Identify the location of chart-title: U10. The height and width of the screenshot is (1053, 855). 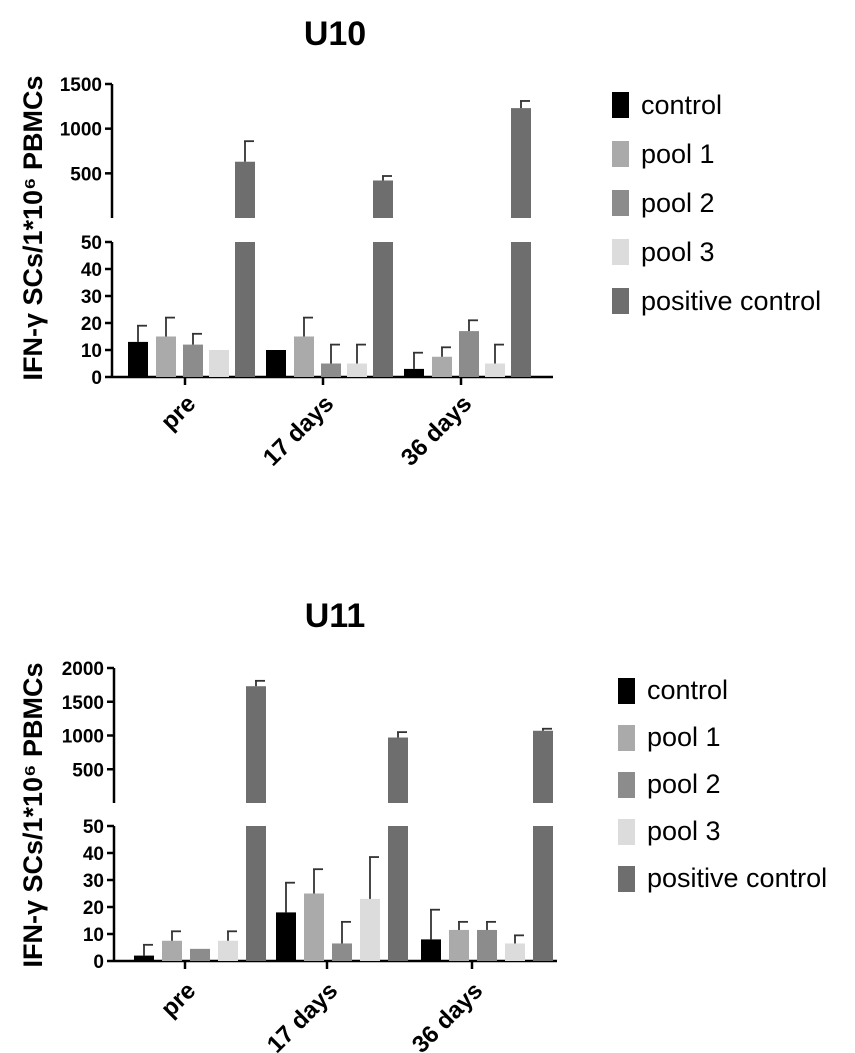
(335, 34).